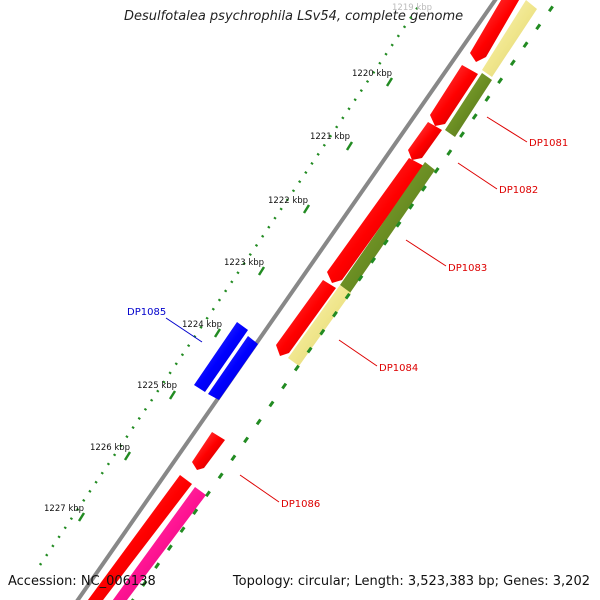  What do you see at coordinates (375, 220) in the screenshot?
I see `gene-dp1083` at bounding box center [375, 220].